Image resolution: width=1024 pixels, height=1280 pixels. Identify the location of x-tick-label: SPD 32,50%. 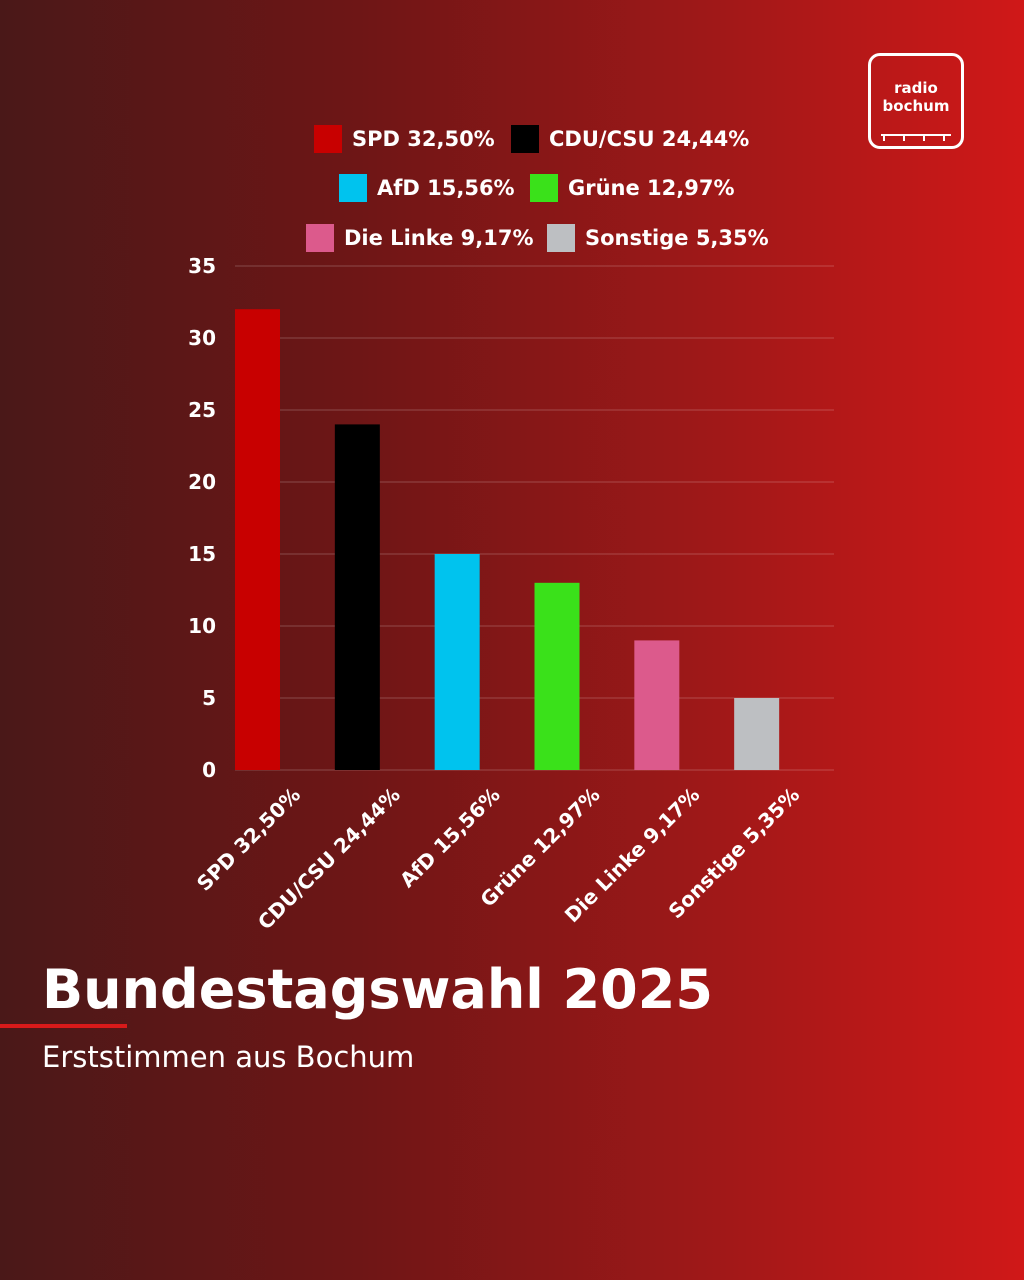
(248, 839).